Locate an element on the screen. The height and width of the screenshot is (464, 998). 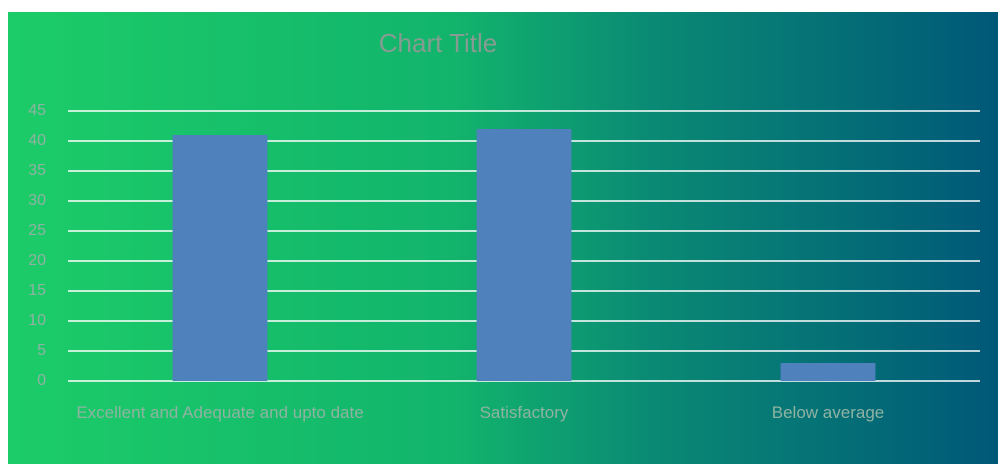
x-tick-label: Below average is located at coordinates (828, 412).